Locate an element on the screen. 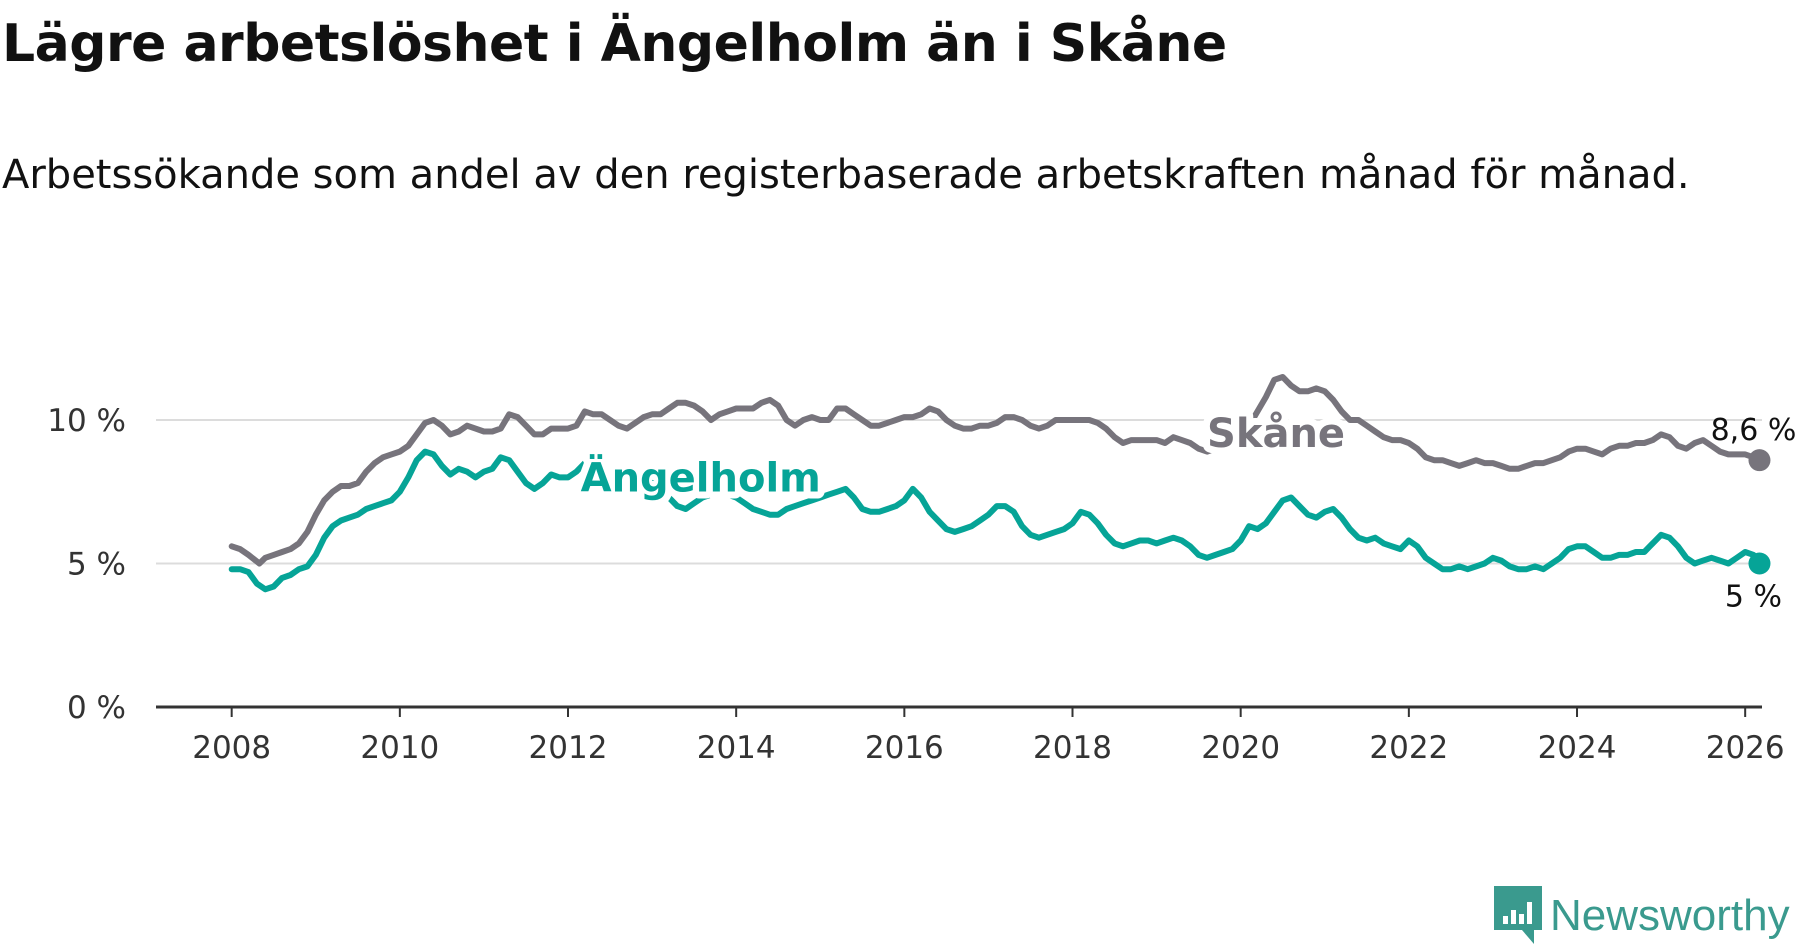  grid-lines is located at coordinates (959, 492).